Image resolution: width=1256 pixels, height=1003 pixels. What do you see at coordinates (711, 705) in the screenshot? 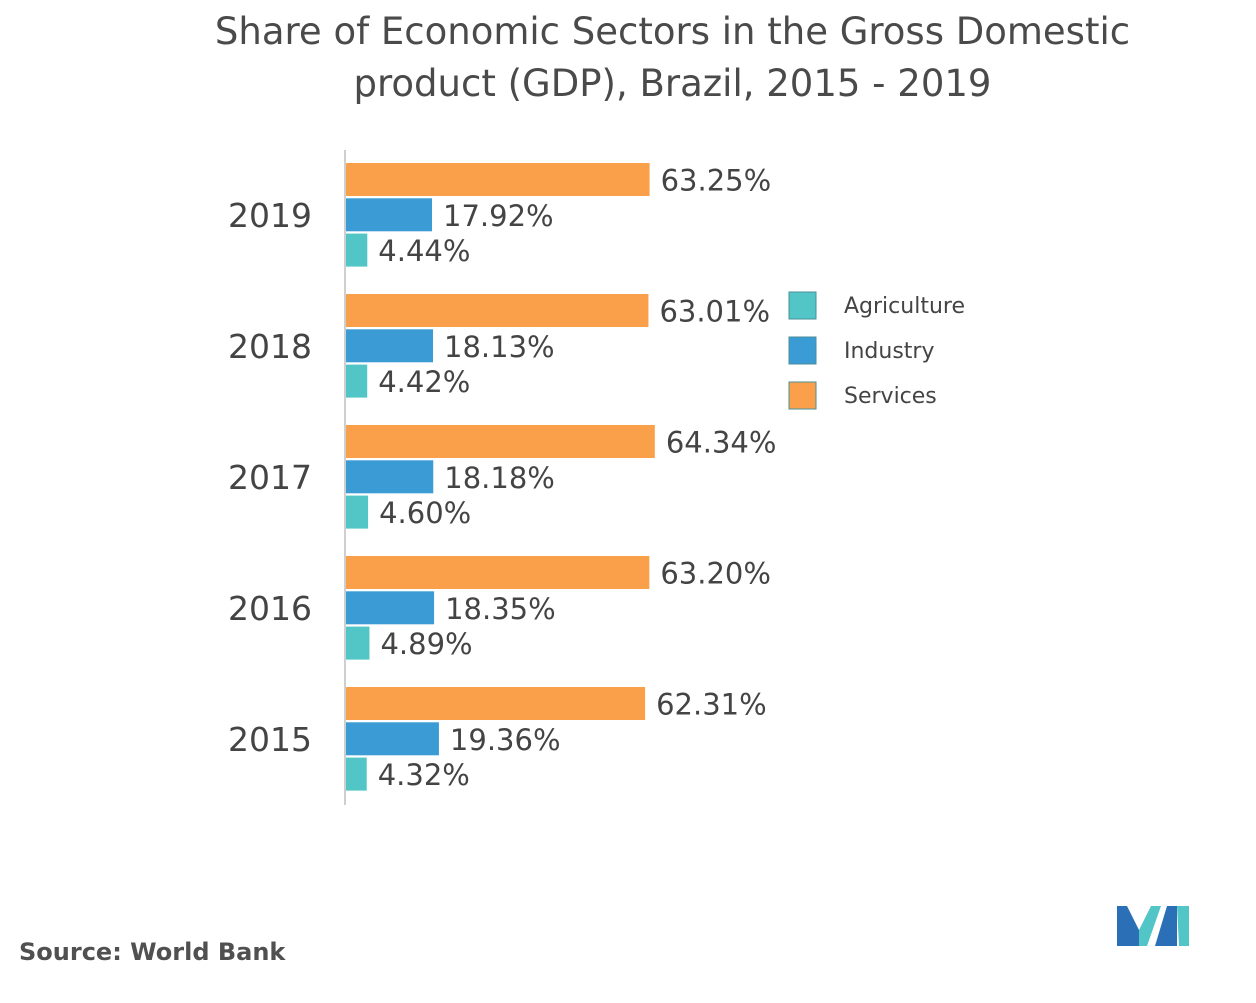
I see `data-label: 62.31%` at bounding box center [711, 705].